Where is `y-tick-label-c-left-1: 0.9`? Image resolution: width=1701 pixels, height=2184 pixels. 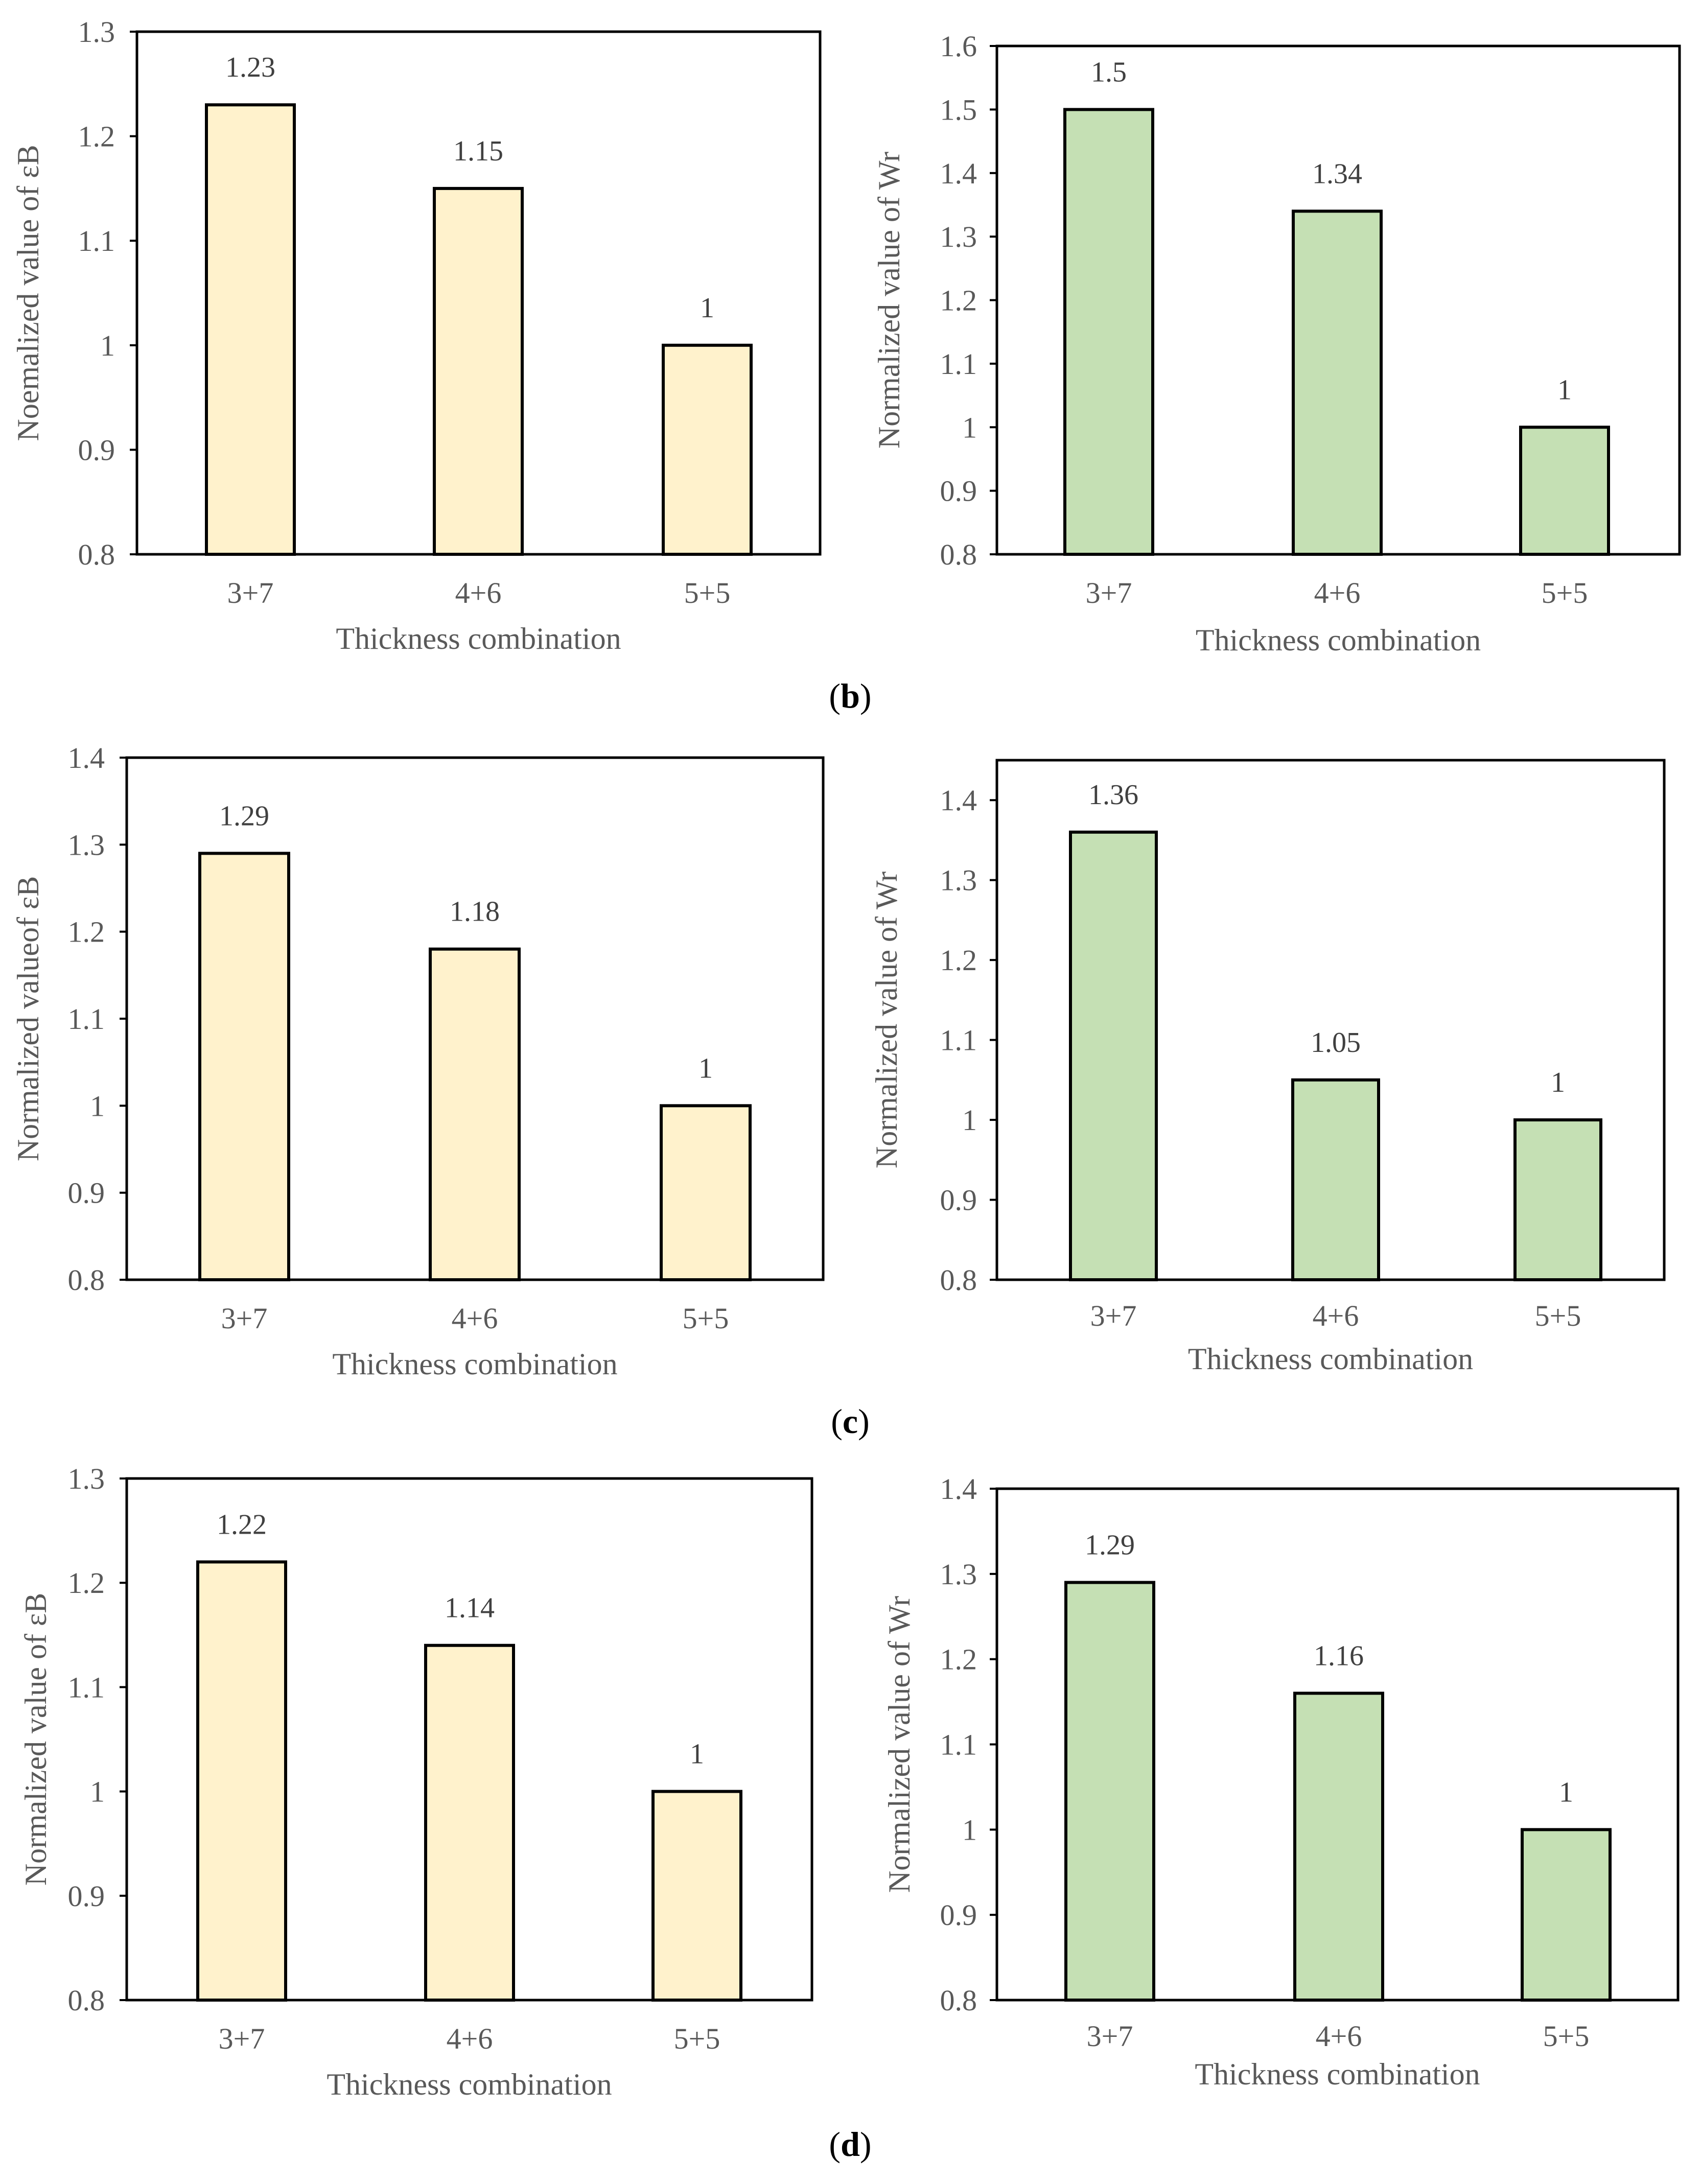 y-tick-label-c-left-1: 0.9 is located at coordinates (87, 1193).